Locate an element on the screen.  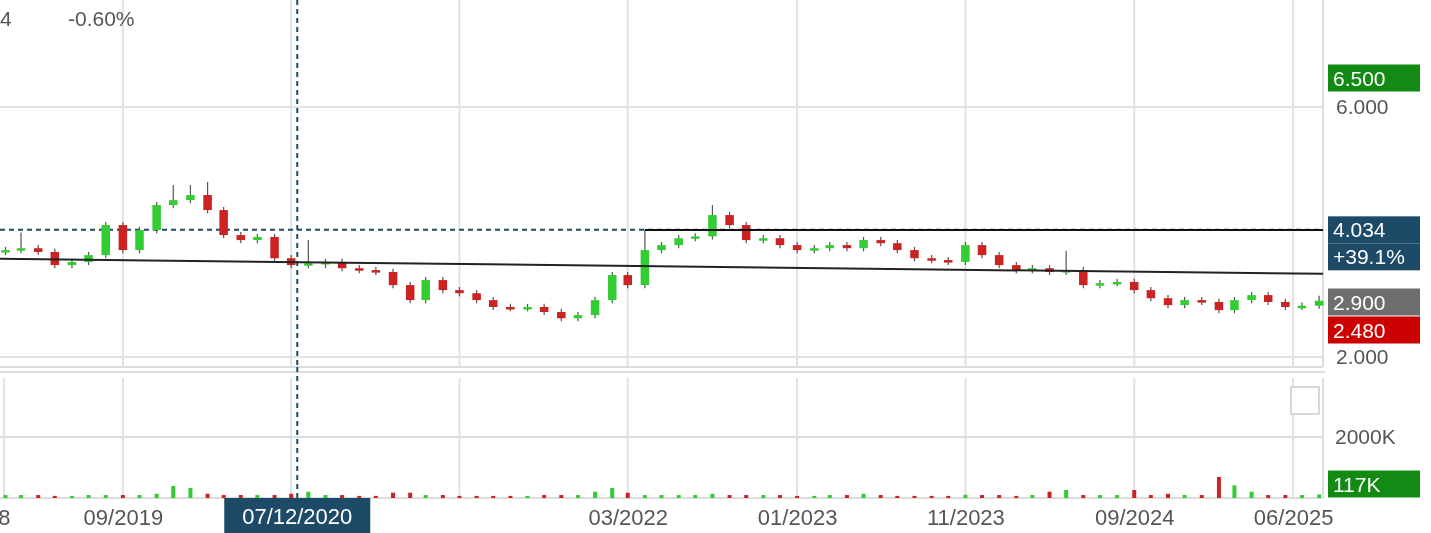
text: +39.1% is located at coordinates (1369, 257).